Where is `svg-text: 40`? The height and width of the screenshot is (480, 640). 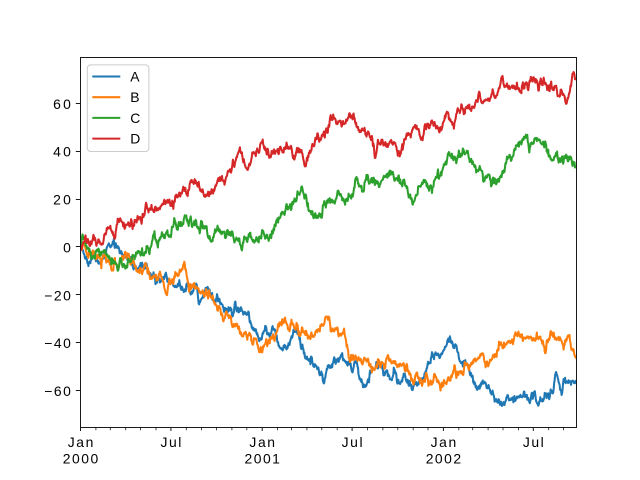
svg-text: 40 is located at coordinates (62, 152).